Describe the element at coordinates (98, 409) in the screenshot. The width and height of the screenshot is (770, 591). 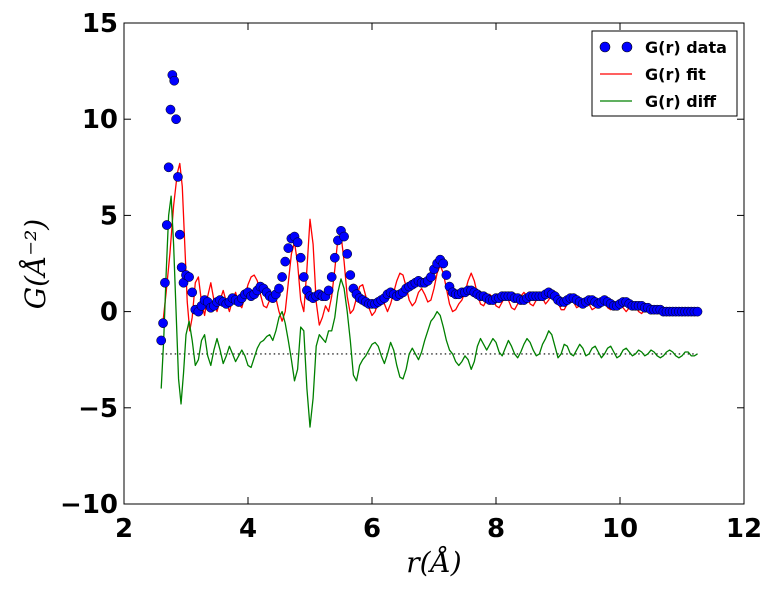
I see `y-tick-label: −5` at that location.